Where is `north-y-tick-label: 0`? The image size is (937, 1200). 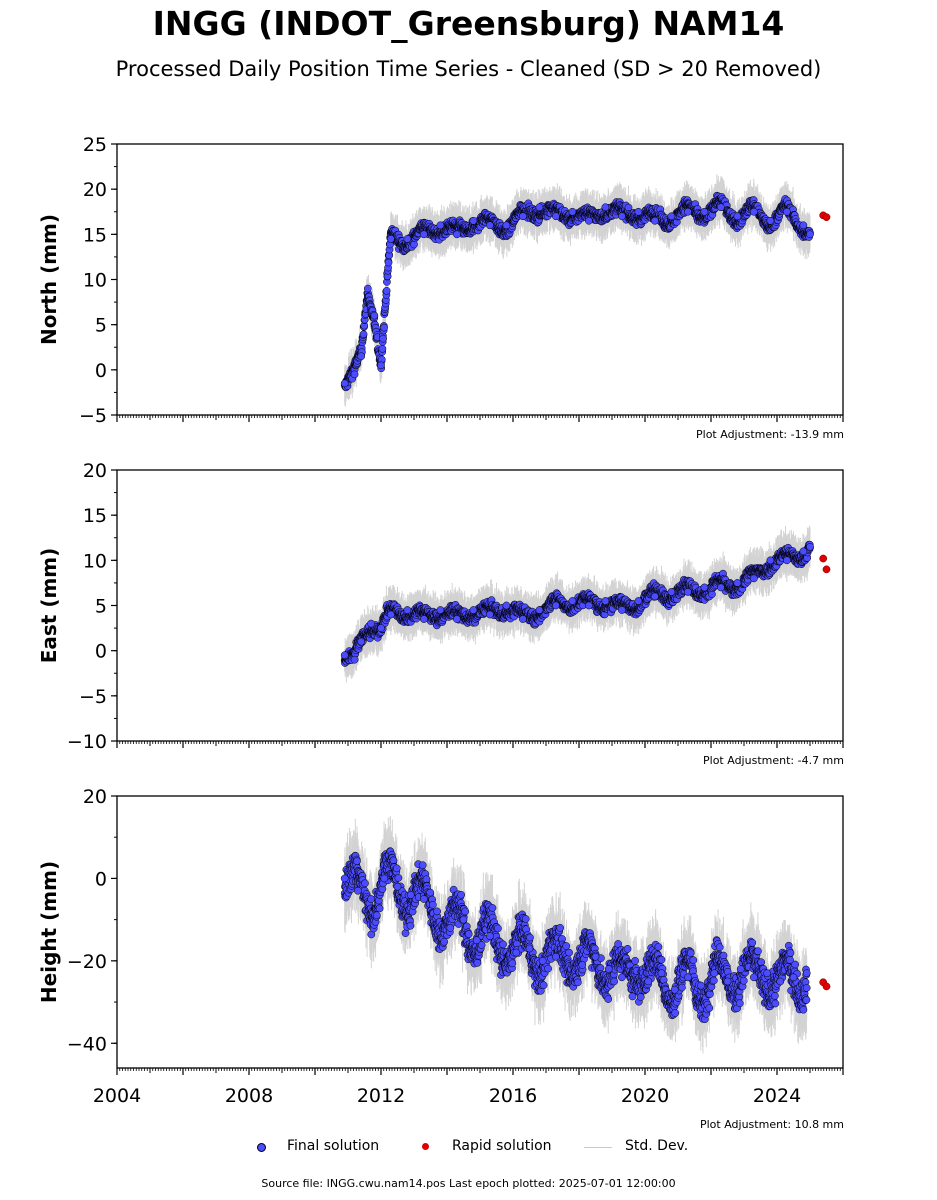 north-y-tick-label: 0 is located at coordinates (101, 371).